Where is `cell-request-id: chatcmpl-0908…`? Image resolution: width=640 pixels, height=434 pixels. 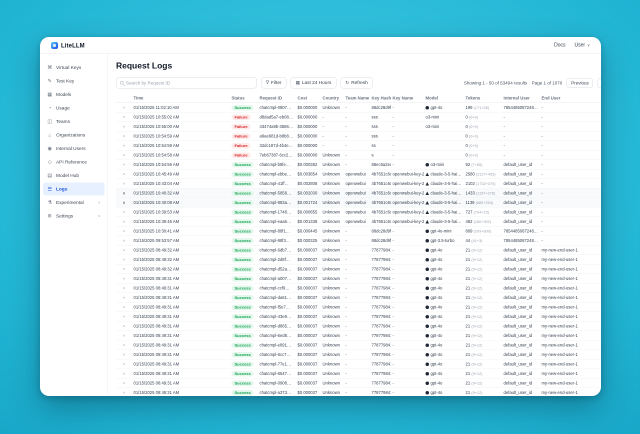 cell-request-id: chatcmpl-0908… is located at coordinates (277, 383).